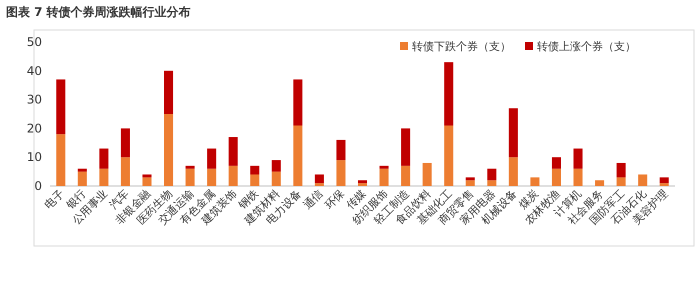 The height and width of the screenshot is (281, 700). Describe the element at coordinates (34, 71) in the screenshot. I see `y-tick-label: 40` at that location.